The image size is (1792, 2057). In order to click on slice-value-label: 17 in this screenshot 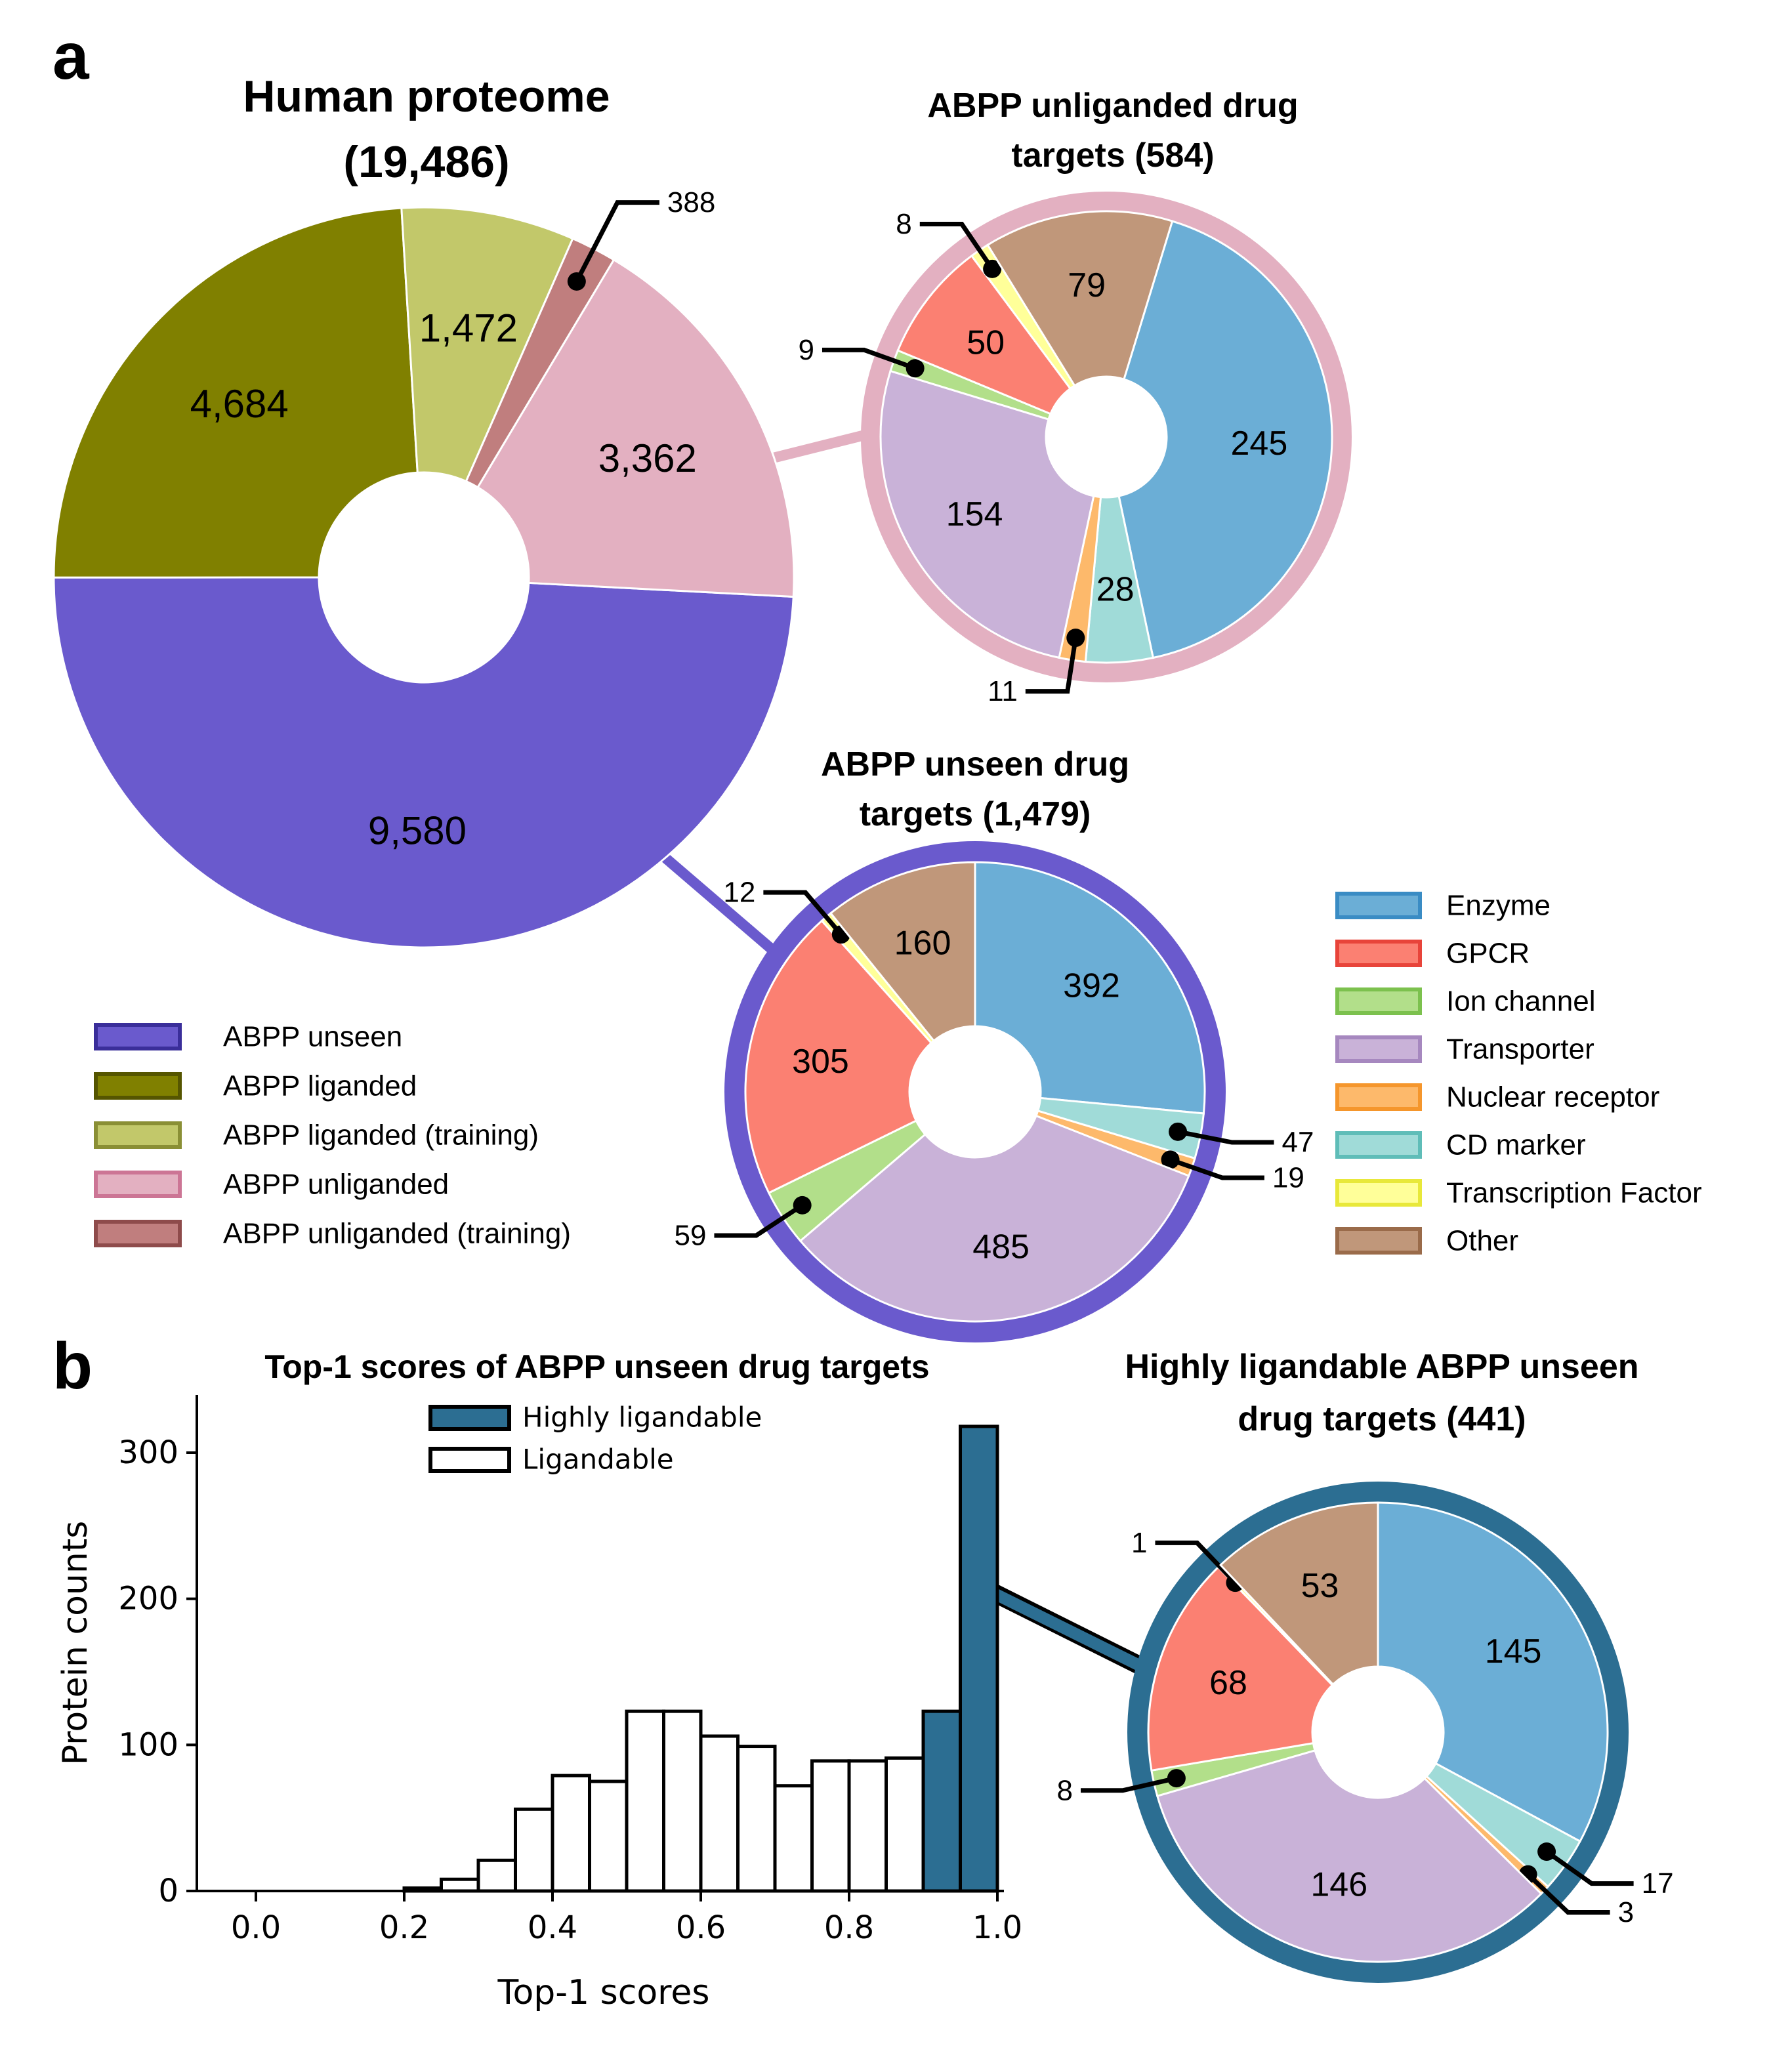, I will do `click(1658, 1884)`.